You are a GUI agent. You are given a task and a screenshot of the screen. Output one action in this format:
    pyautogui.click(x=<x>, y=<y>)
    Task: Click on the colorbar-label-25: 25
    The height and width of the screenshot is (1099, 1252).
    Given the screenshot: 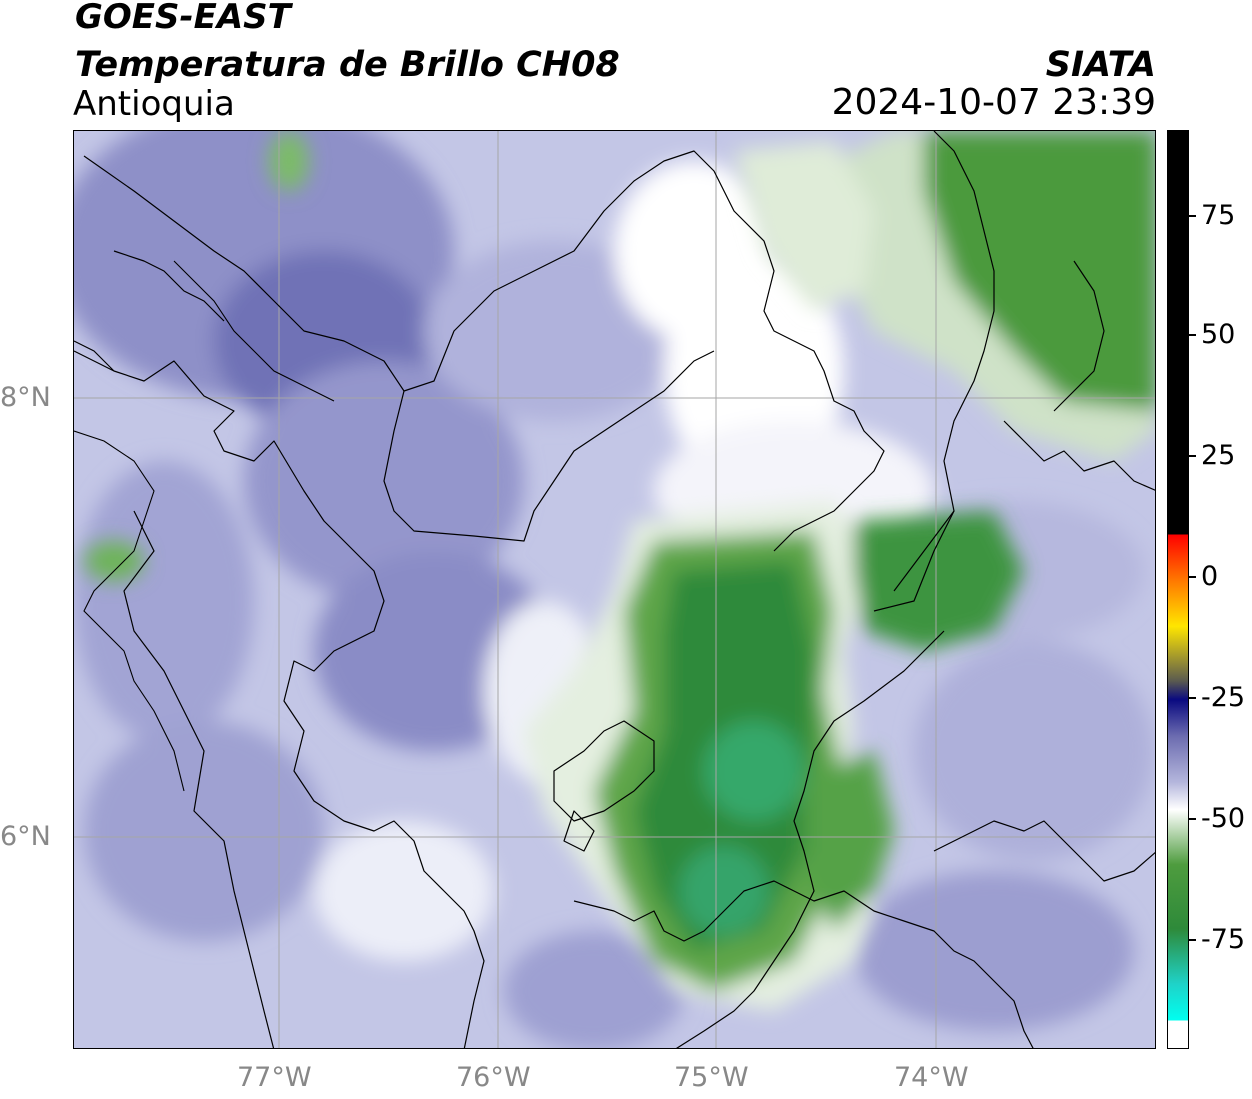 What is the action you would take?
    pyautogui.click(x=1218, y=455)
    